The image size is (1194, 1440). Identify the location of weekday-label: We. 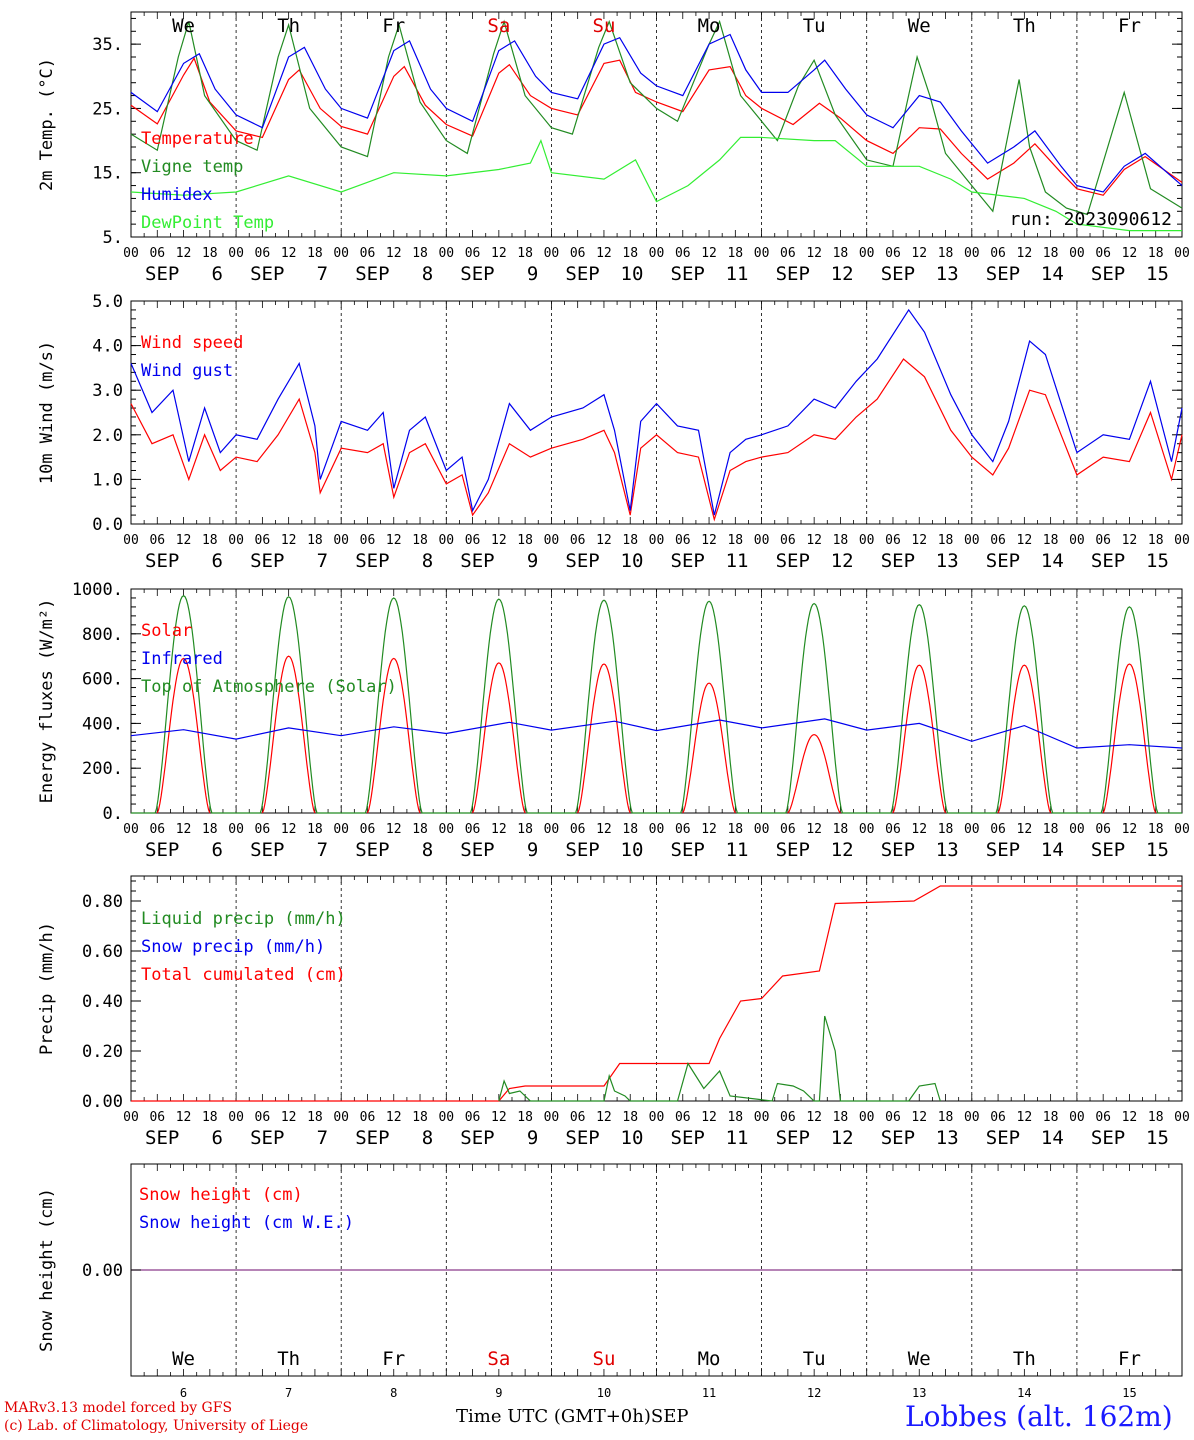
(919, 26).